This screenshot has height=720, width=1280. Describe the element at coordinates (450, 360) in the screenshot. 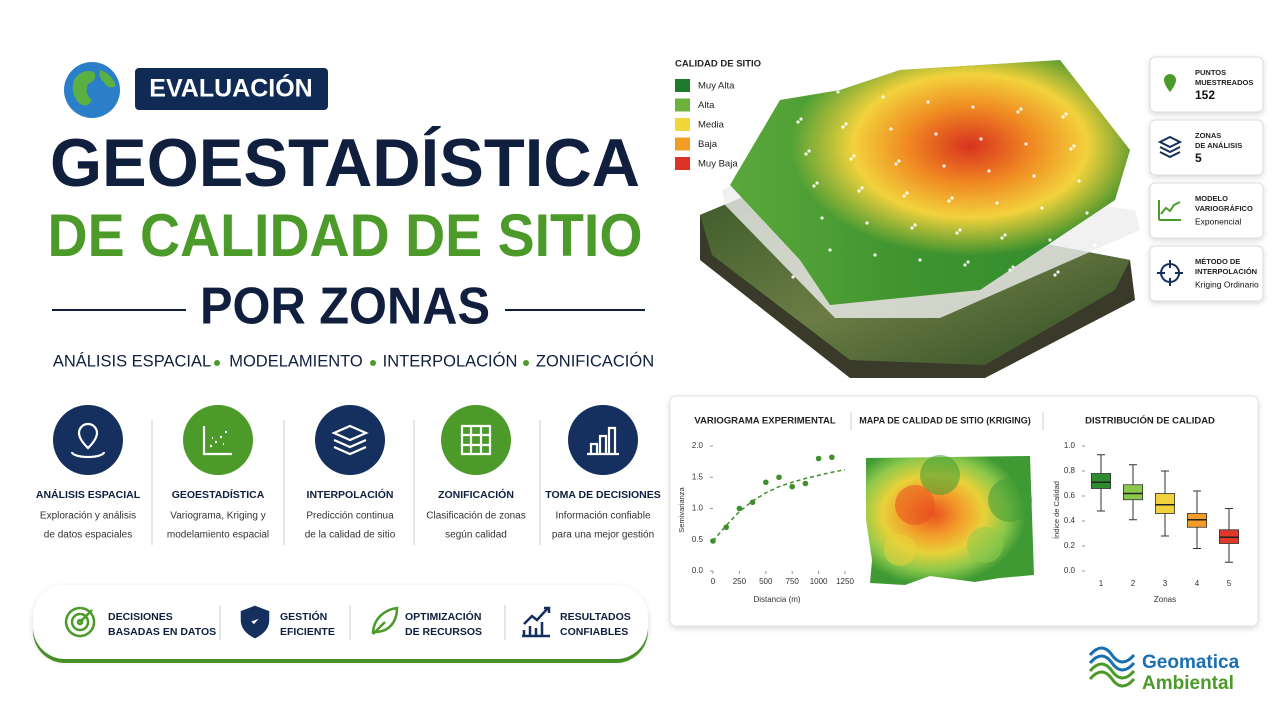

I see `keyword: INTERPOLACIÓN` at that location.